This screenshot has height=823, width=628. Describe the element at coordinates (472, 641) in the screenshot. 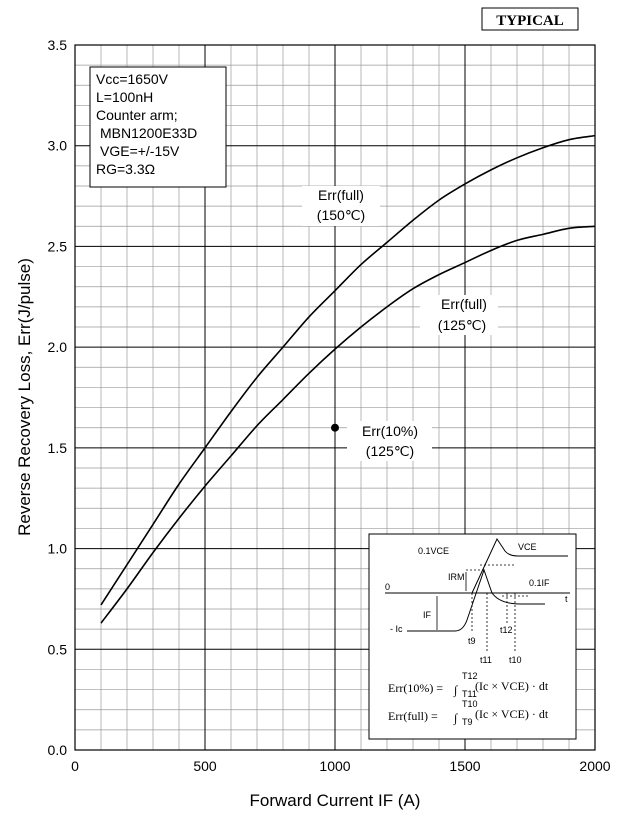

I see `inset-t9: t9` at that location.